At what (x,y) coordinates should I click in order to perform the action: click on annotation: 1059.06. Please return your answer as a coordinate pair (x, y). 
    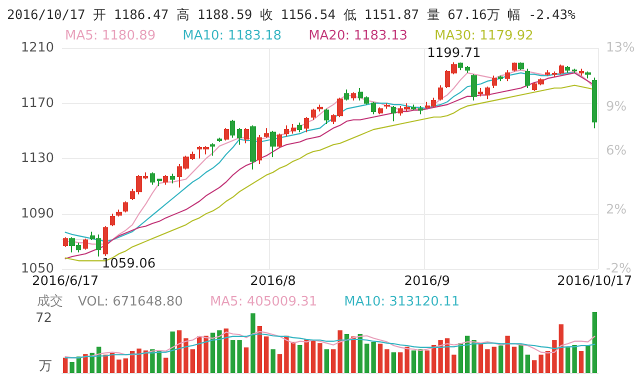
    Looking at the image, I should click on (129, 264).